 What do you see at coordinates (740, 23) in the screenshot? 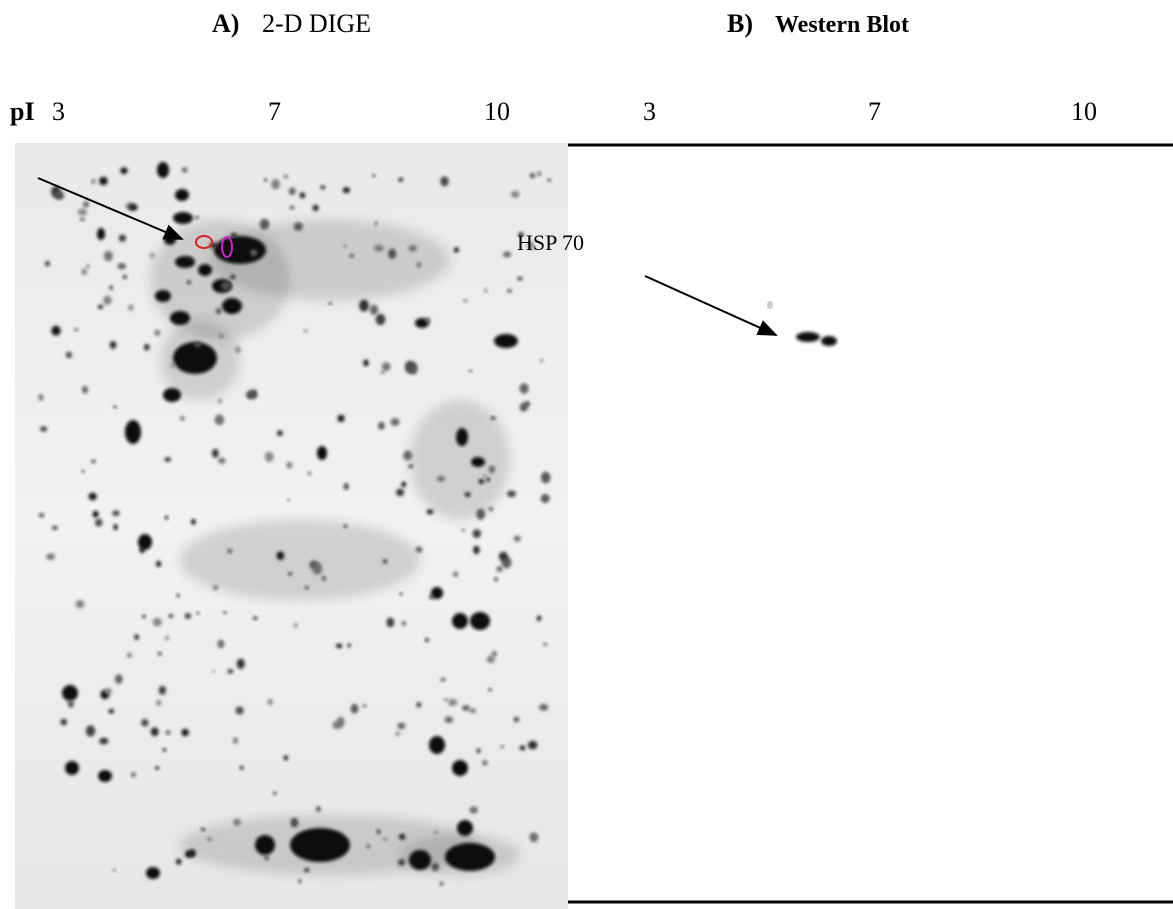
I see `panel-label: B)` at bounding box center [740, 23].